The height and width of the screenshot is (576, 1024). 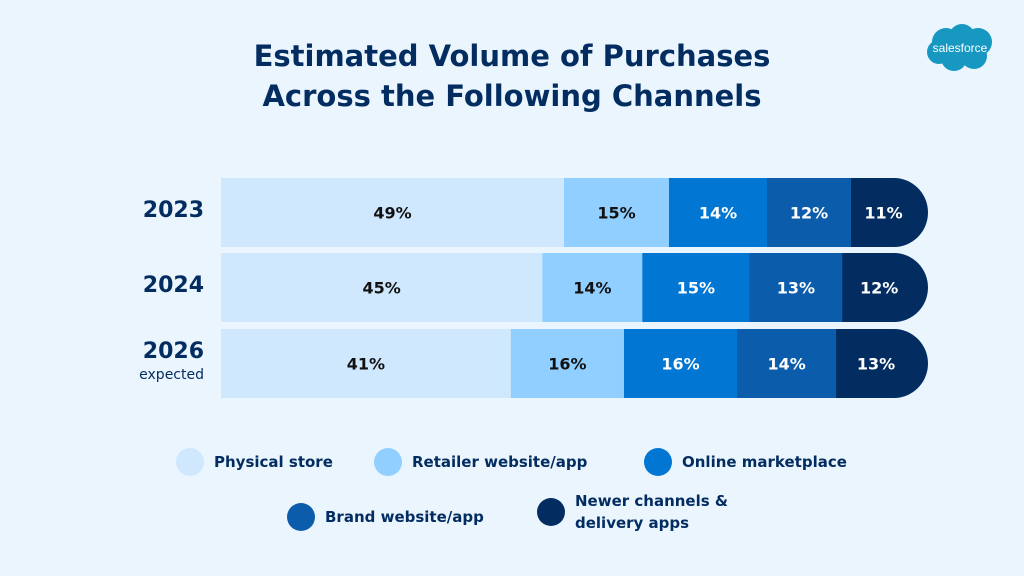 I want to click on legend-item: Newer channels & delivery apps, so click(x=632, y=512).